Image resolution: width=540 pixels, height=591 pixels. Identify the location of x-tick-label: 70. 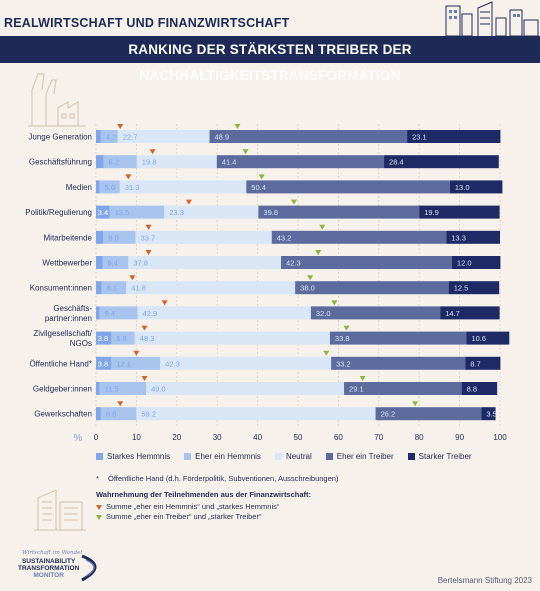
(378, 437).